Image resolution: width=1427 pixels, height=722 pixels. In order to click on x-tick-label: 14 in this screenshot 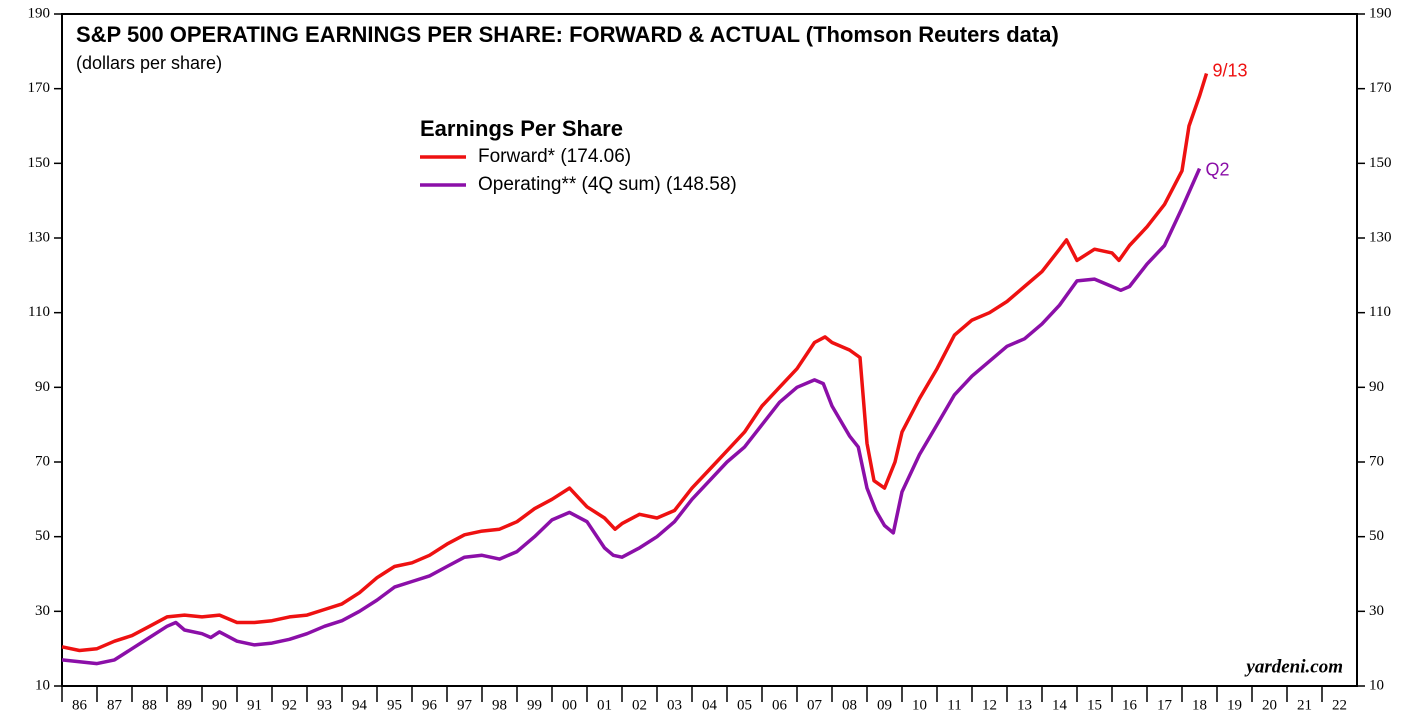, I will do `click(1060, 705)`.